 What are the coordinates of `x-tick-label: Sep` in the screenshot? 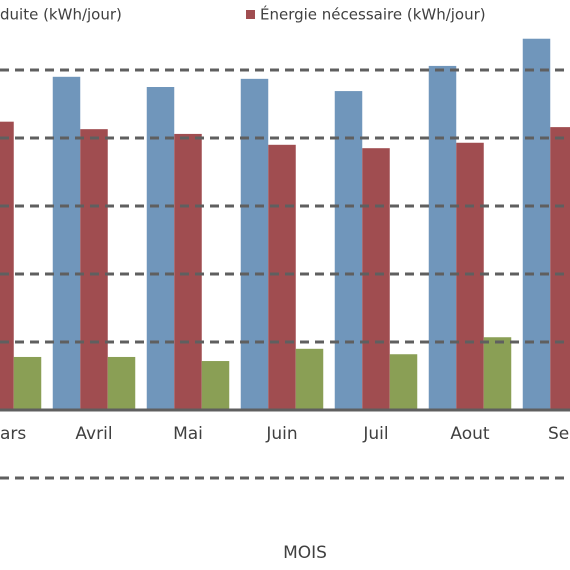 It's located at (559, 434).